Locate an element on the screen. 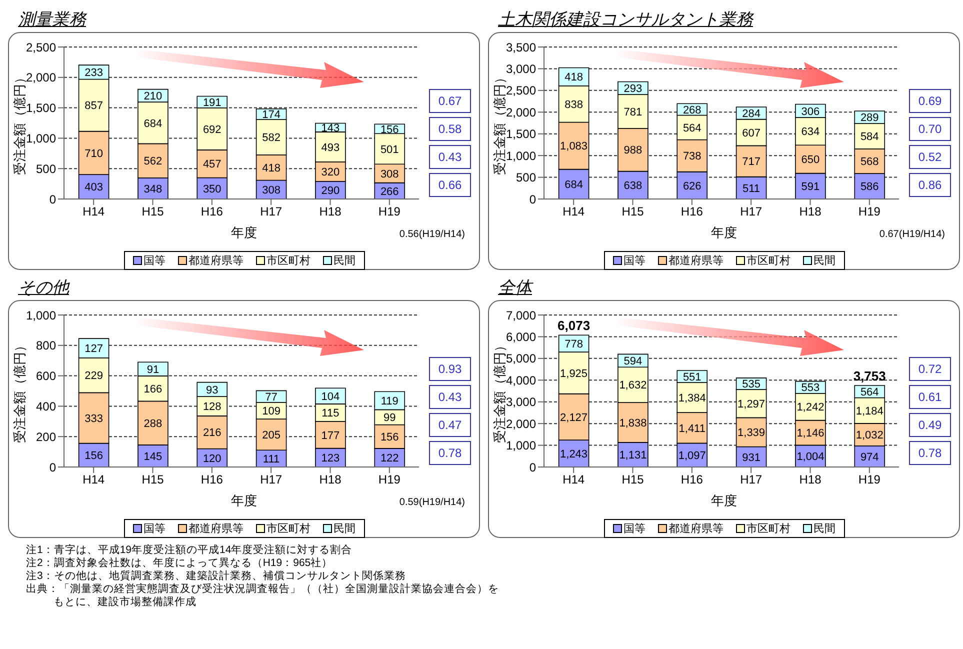 Image resolution: width=963 pixels, height=649 pixels. data-label: 1,004 is located at coordinates (810, 457).